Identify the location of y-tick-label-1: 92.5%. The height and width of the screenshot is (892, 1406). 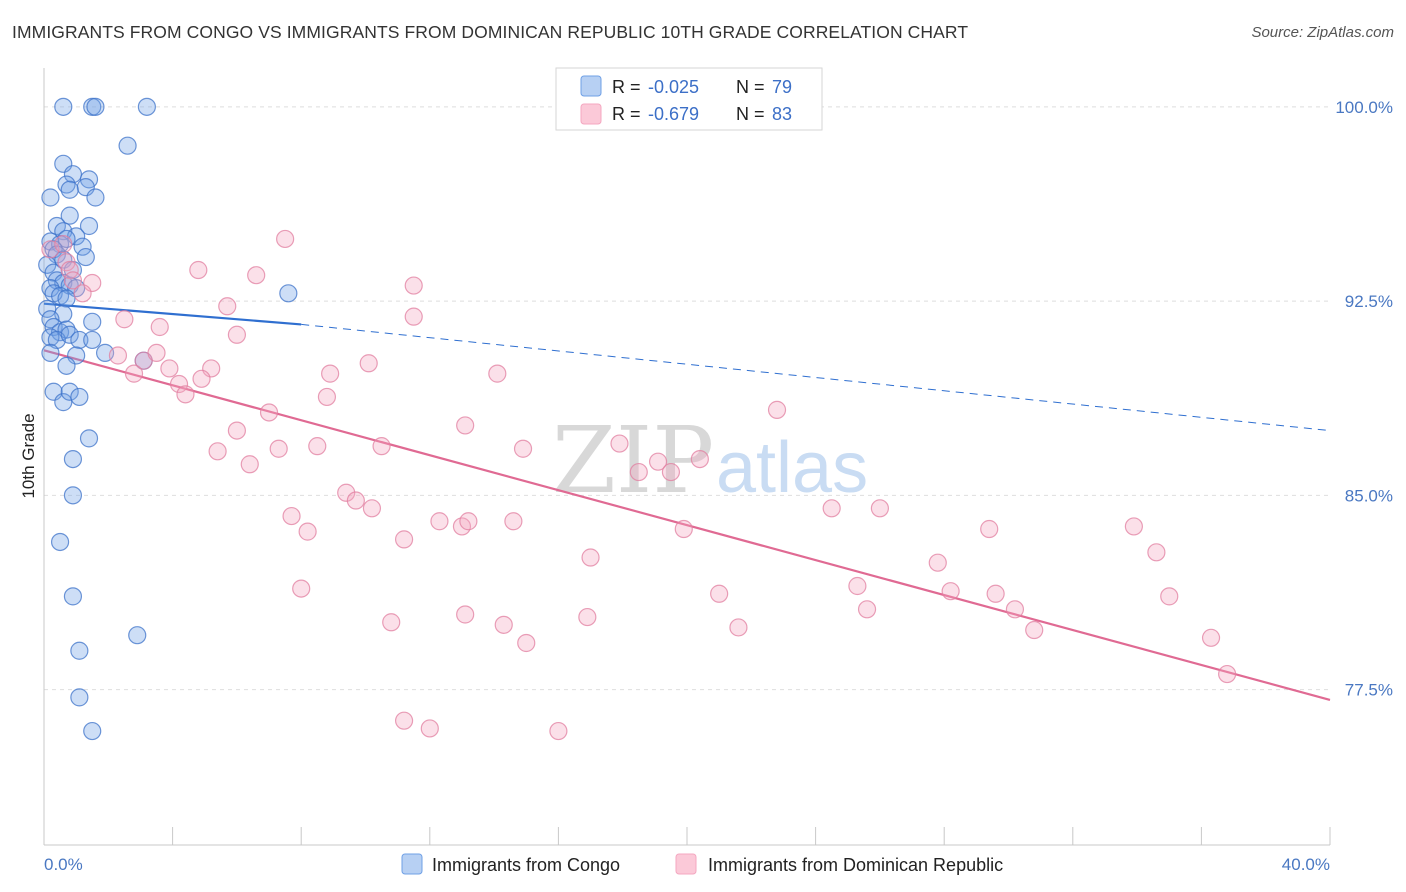
(1369, 301).